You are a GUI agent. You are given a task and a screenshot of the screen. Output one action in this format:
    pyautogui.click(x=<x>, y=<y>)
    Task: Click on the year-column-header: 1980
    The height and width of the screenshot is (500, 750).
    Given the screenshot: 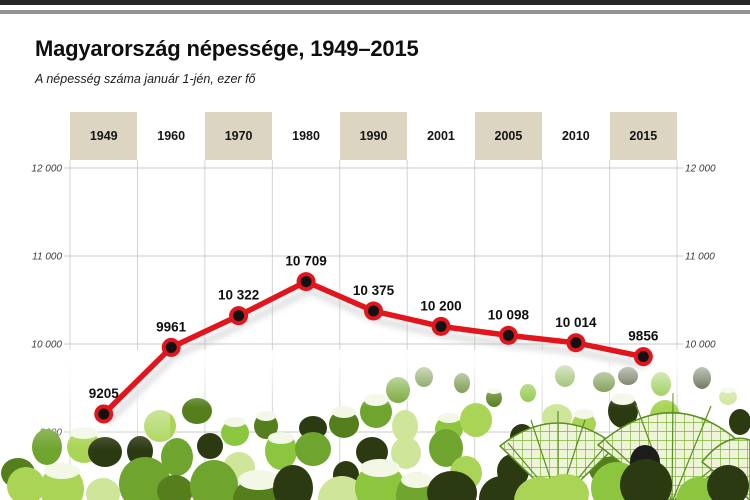 What is the action you would take?
    pyautogui.click(x=306, y=136)
    